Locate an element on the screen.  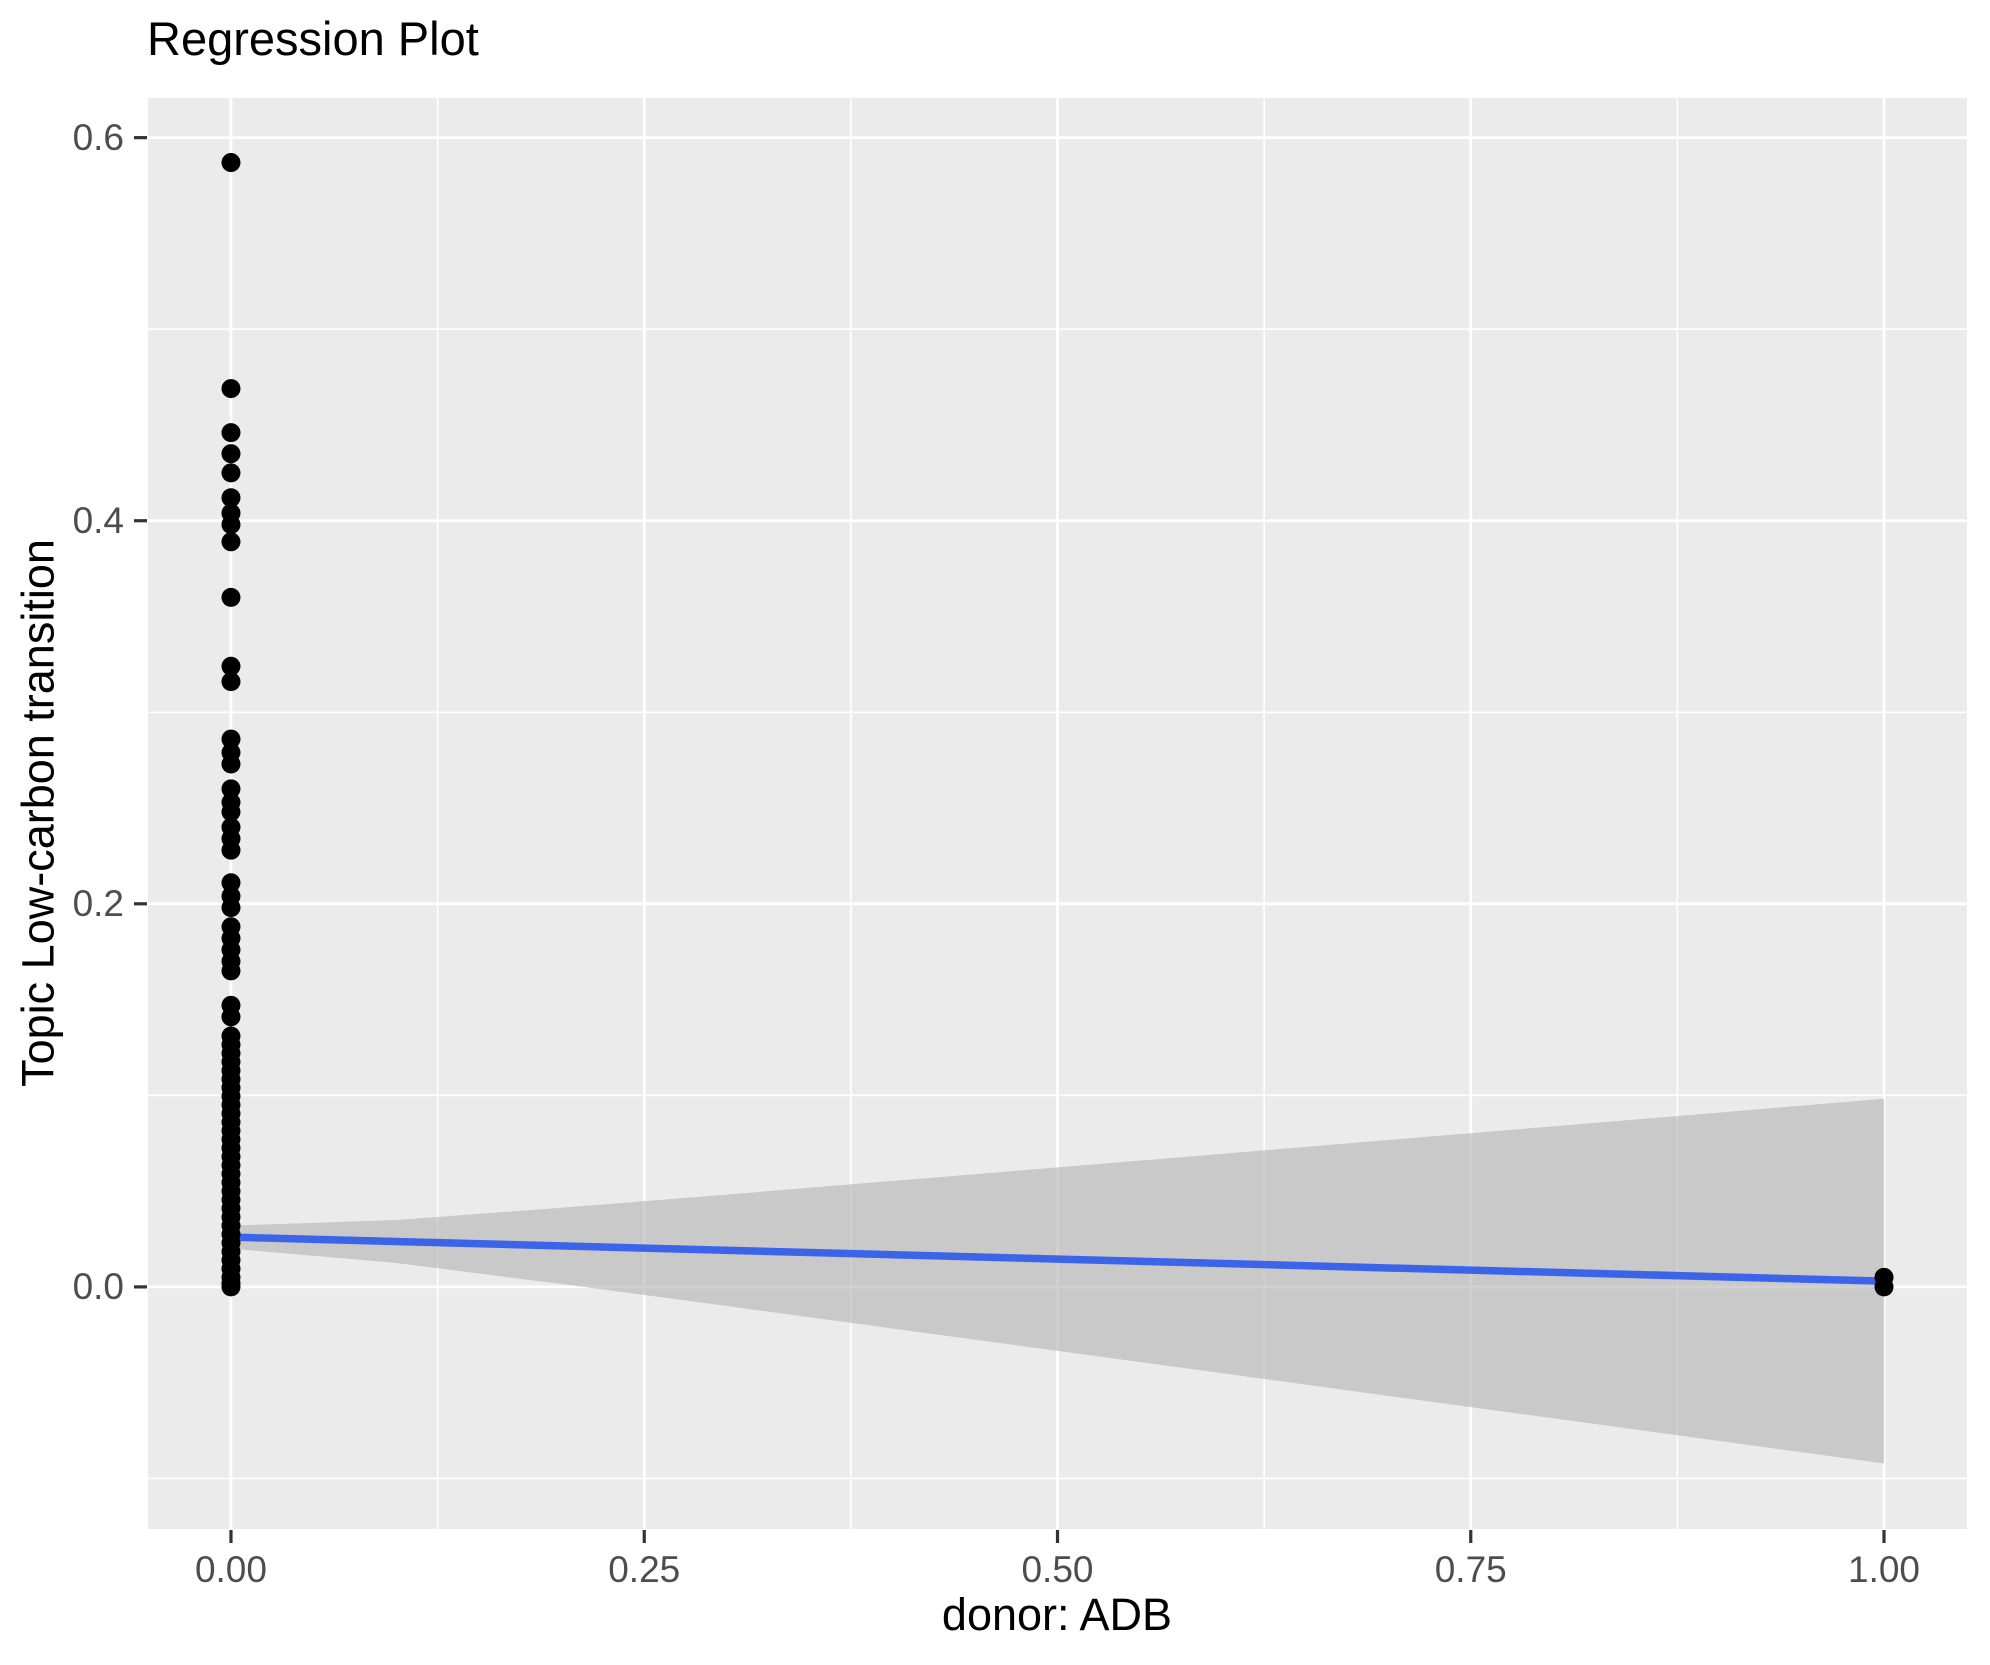
plot-title: Regression Plot is located at coordinates (313, 38).